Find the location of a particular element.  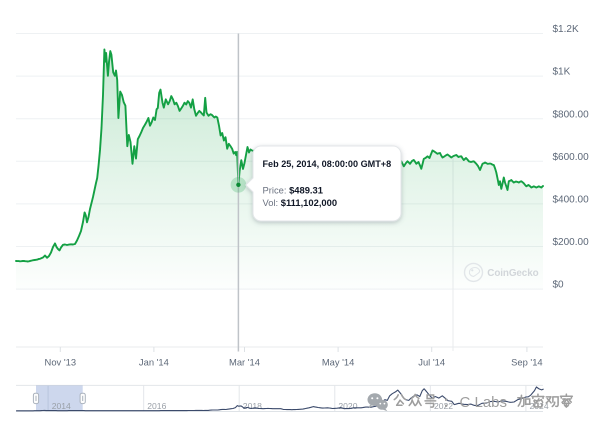

svg-text: Sep '14 is located at coordinates (527, 362).